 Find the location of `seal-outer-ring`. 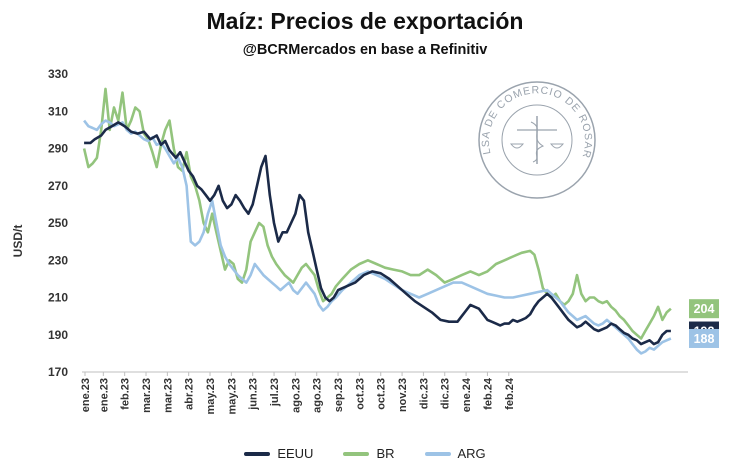

seal-outer-ring is located at coordinates (537, 140).